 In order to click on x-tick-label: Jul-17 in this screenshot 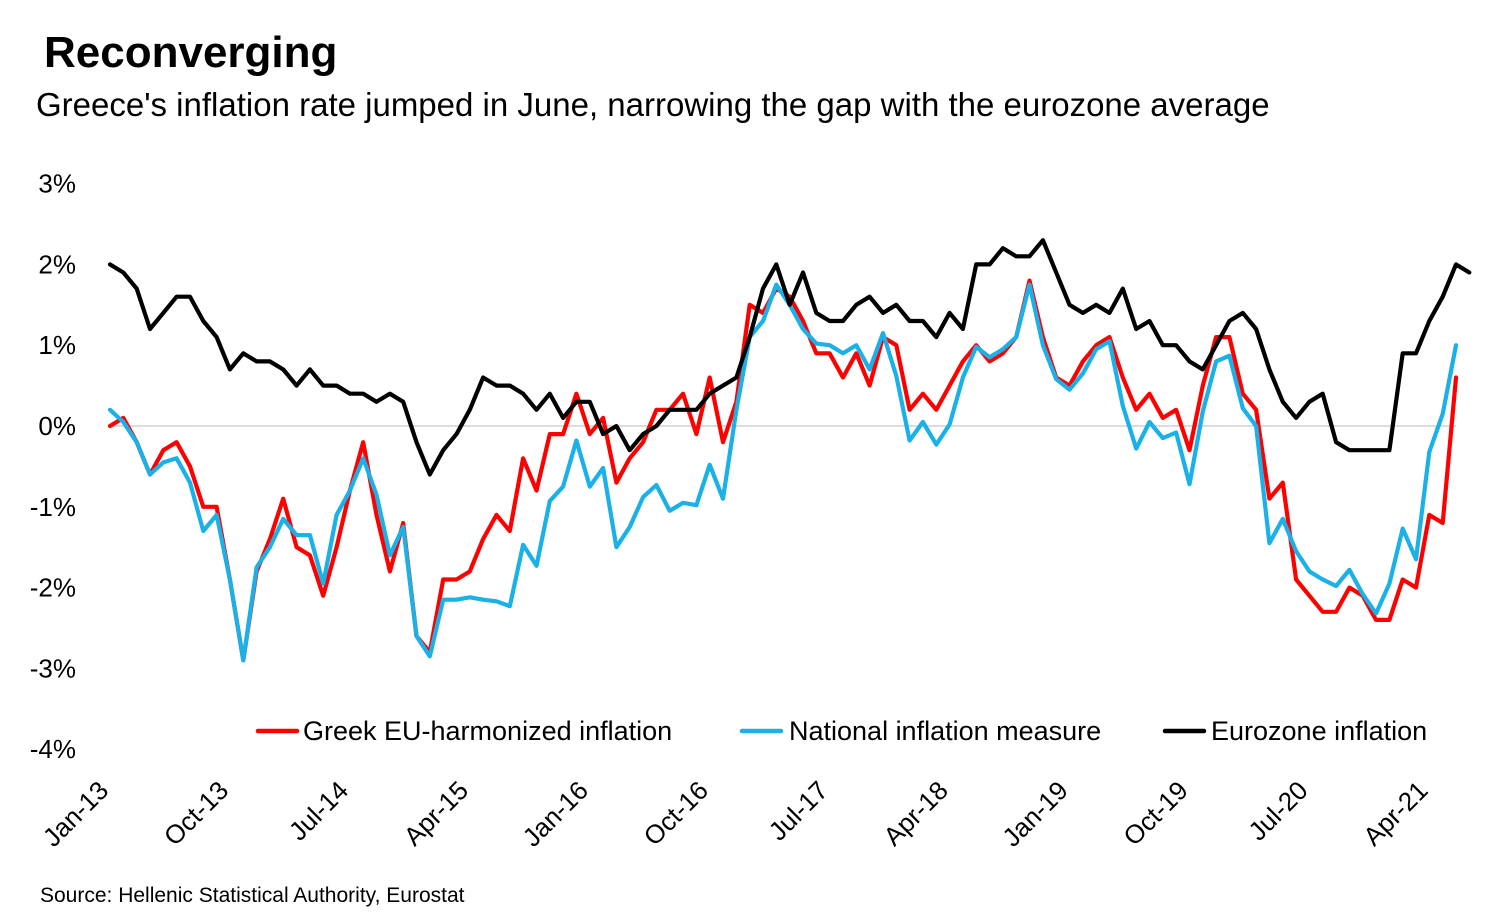, I will do `click(798, 810)`.